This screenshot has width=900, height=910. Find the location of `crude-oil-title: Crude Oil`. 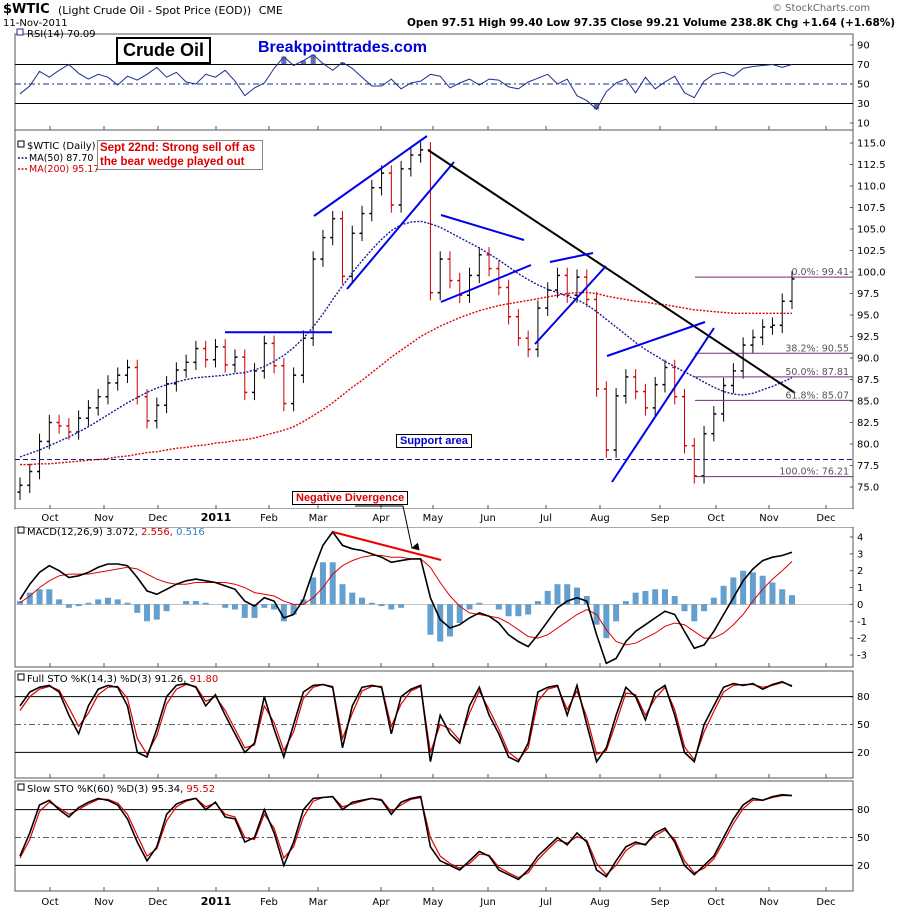

crude-oil-title: Crude Oil is located at coordinates (164, 50).